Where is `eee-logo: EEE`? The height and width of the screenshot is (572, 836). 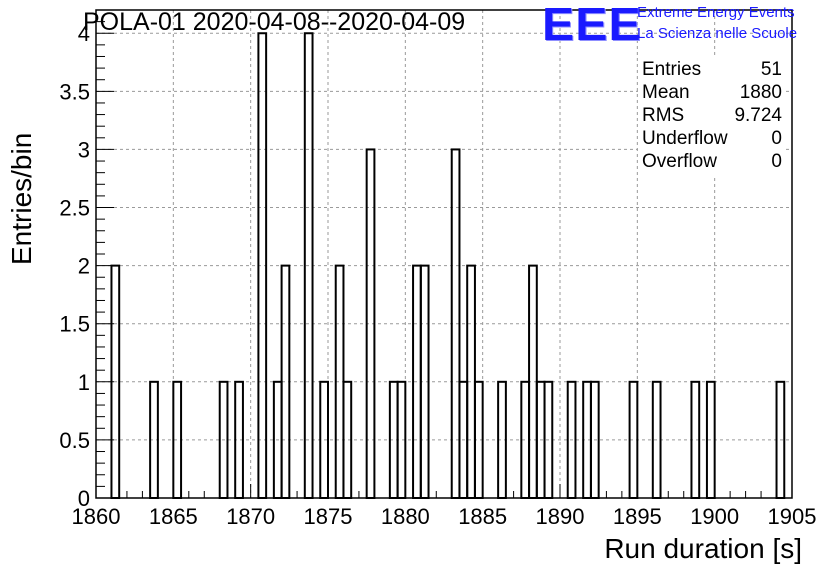
eee-logo: EEE is located at coordinates (592, 25).